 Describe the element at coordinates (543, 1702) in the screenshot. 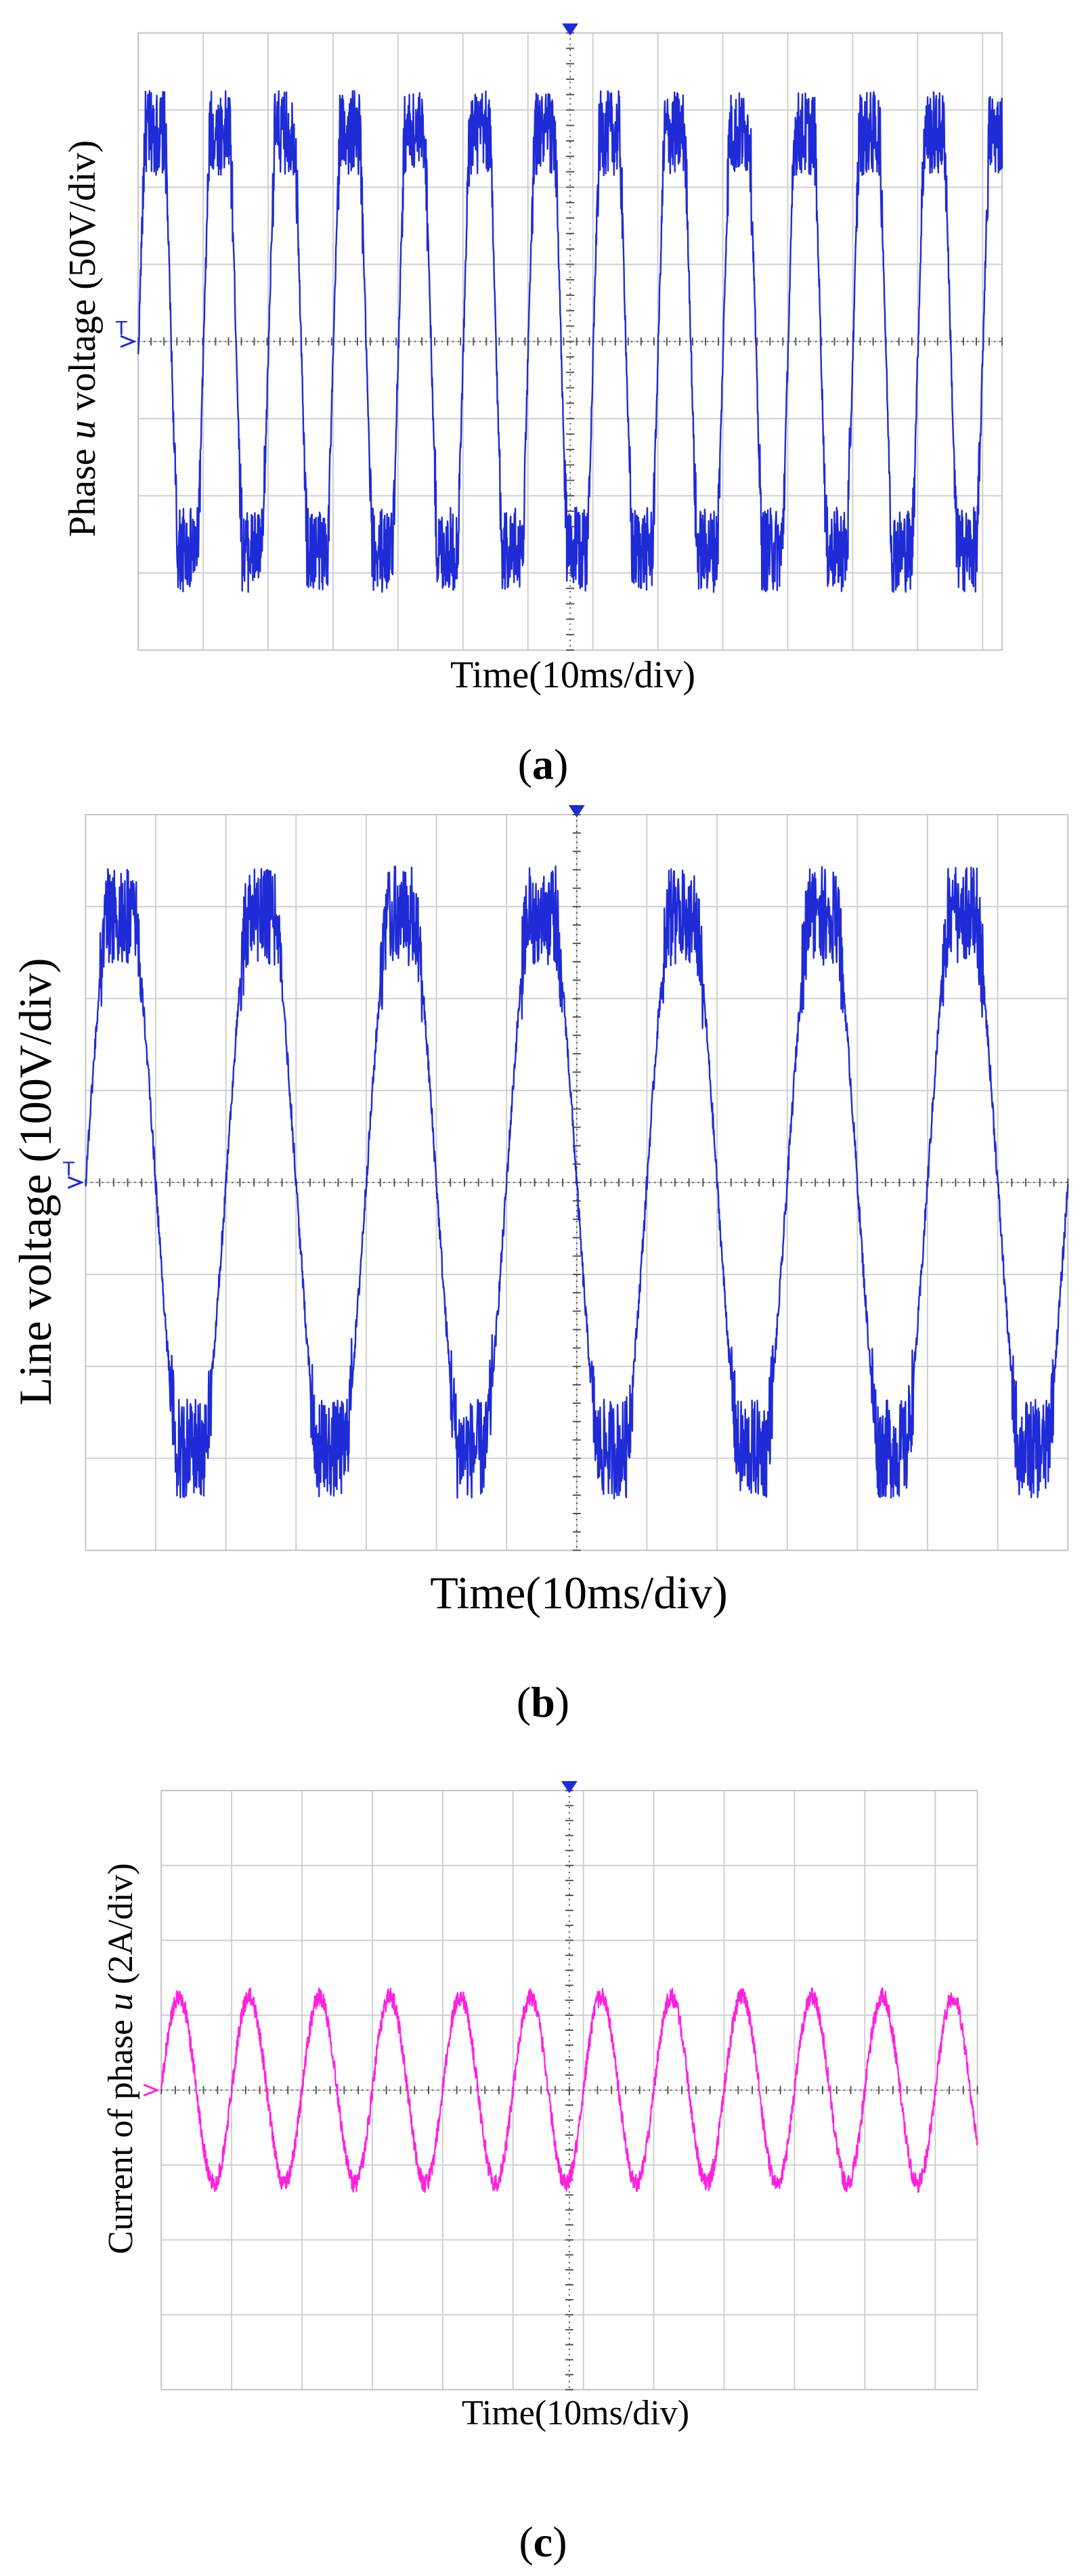

I see `caption-b: (b)` at that location.